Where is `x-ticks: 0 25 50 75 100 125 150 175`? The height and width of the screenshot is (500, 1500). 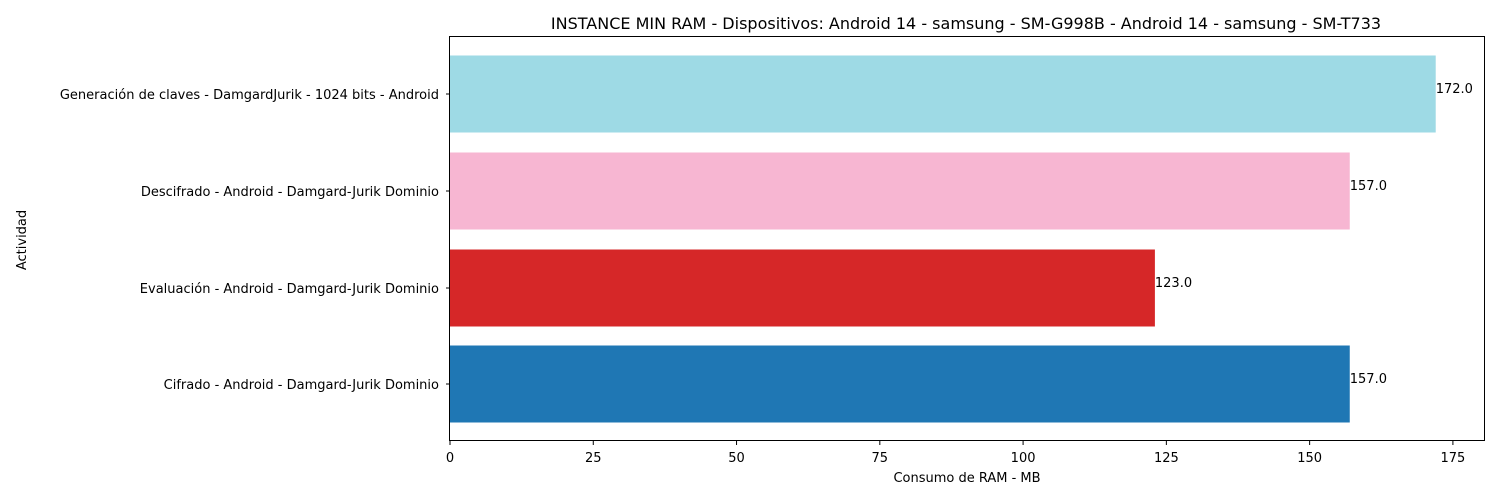 x-ticks: 0 25 50 75 100 125 150 175 is located at coordinates (955, 453).